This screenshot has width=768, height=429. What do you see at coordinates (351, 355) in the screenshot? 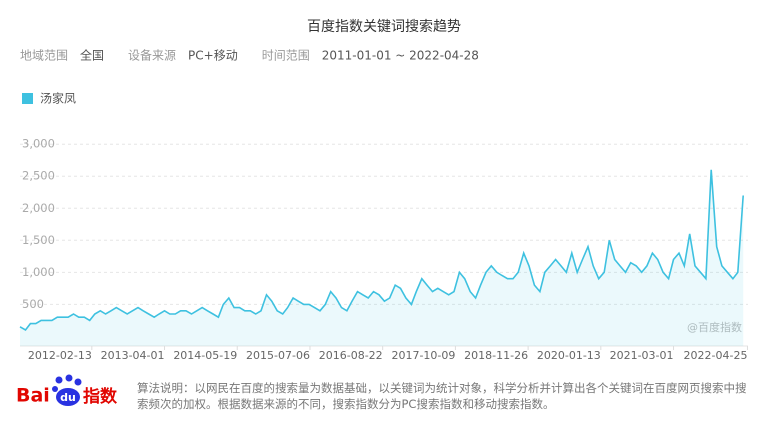
I see `x-tick-label: 2016-08-22` at bounding box center [351, 355].